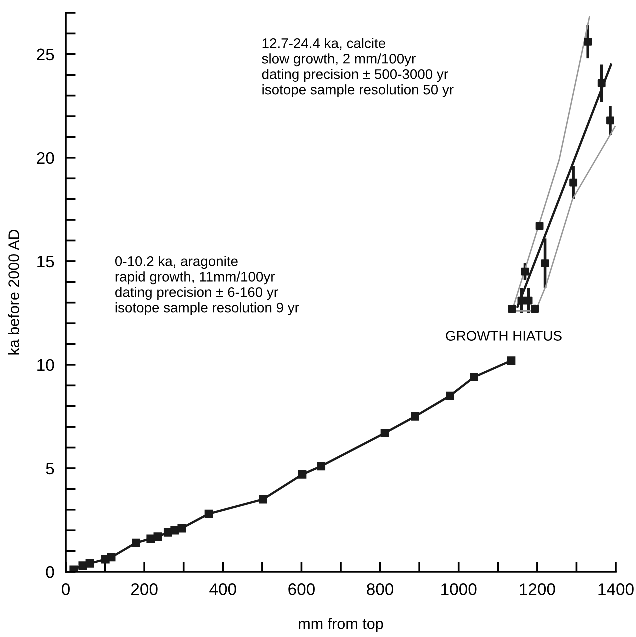  Describe the element at coordinates (145, 590) in the screenshot. I see `x-tick-label: 200` at that location.